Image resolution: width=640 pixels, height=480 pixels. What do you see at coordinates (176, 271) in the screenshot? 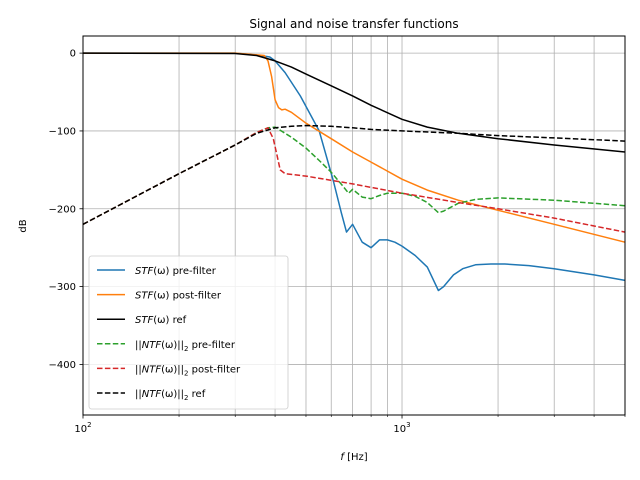
I see `legend-entry-label: STF(ω) pre-filter` at bounding box center [176, 271].